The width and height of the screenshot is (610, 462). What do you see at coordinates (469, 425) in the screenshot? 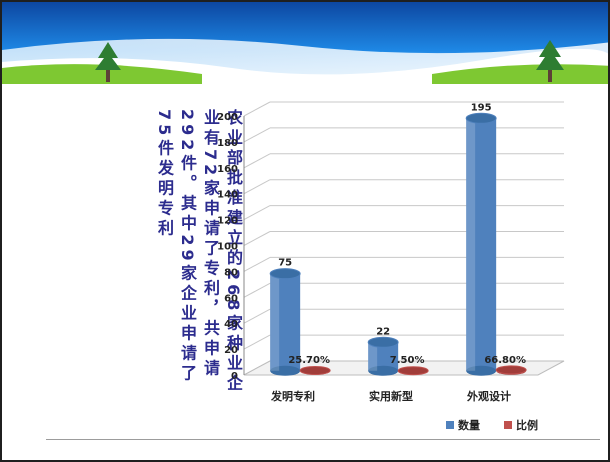
I see `legend-label: 数量` at bounding box center [469, 425].